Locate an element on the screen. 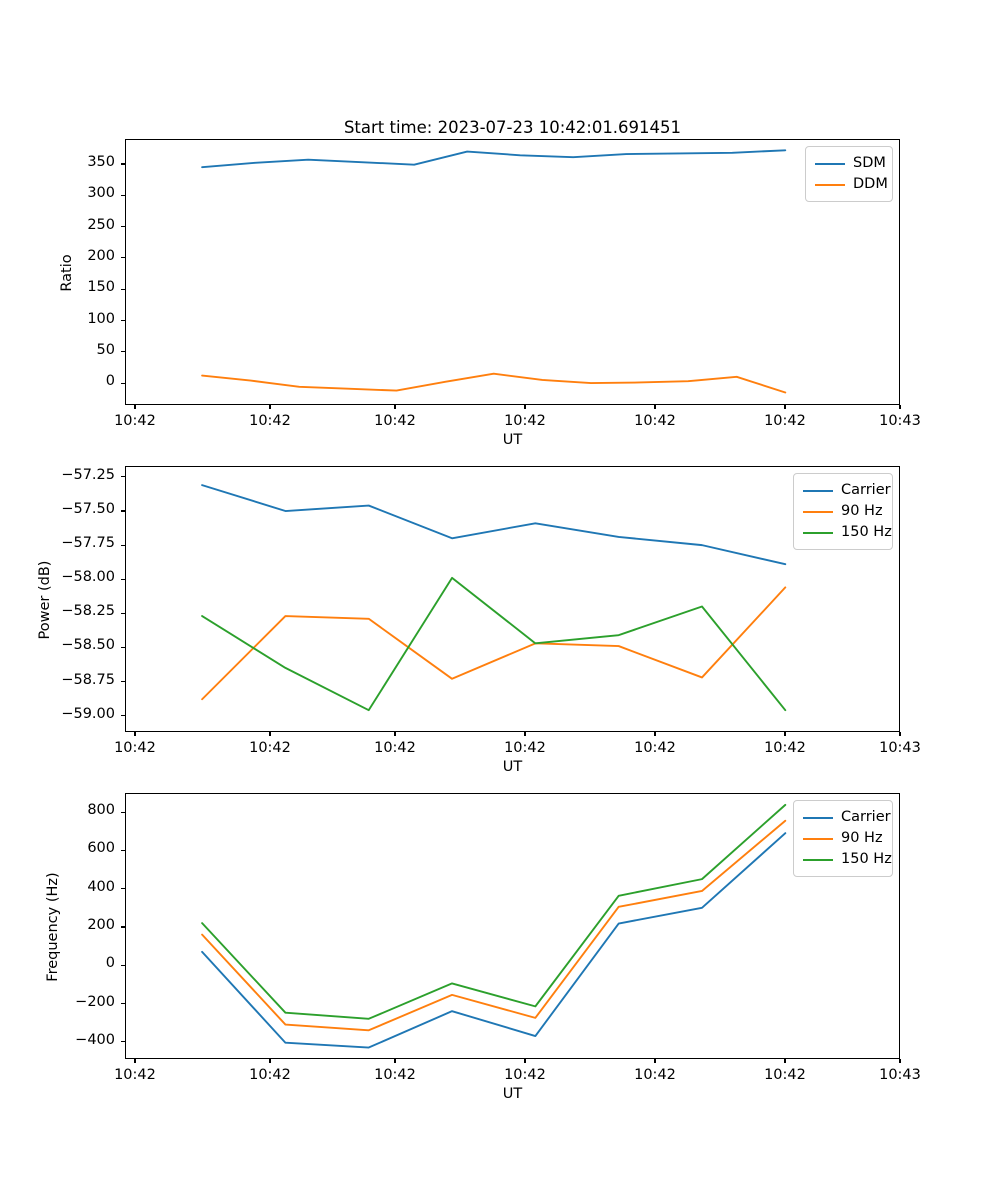  legend-label: DDM is located at coordinates (870, 184).